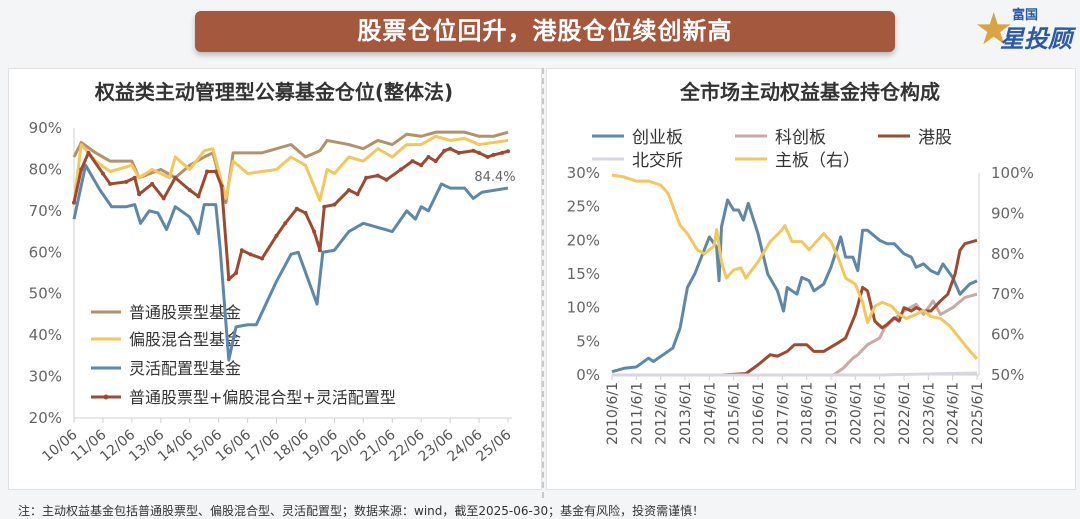 Image resolution: width=1080 pixels, height=519 pixels. I want to click on y2-tick-label: 50%, so click(1007, 375).